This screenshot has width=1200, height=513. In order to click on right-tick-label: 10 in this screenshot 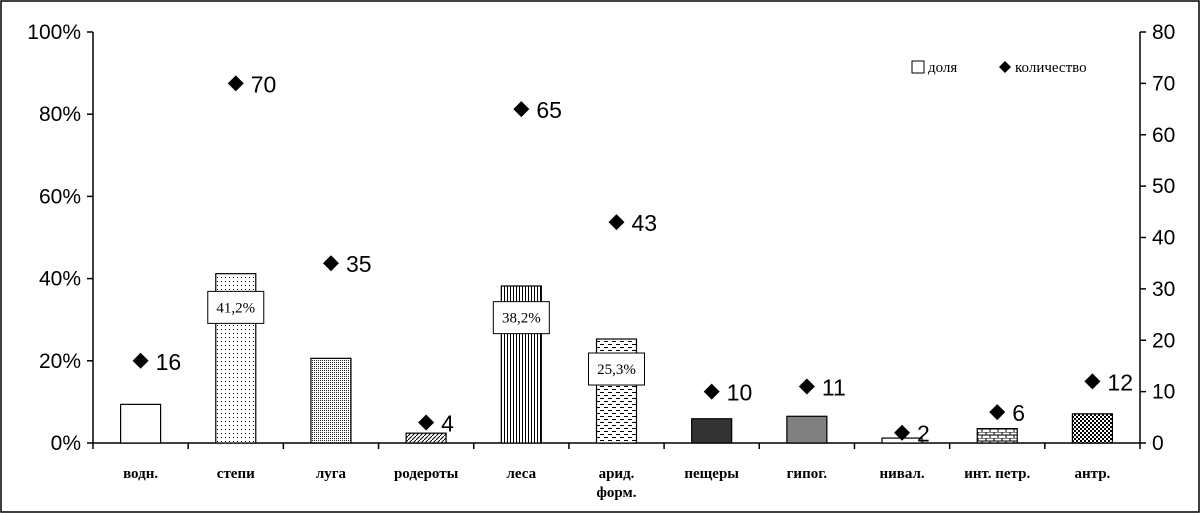, I will do `click(1163, 392)`.